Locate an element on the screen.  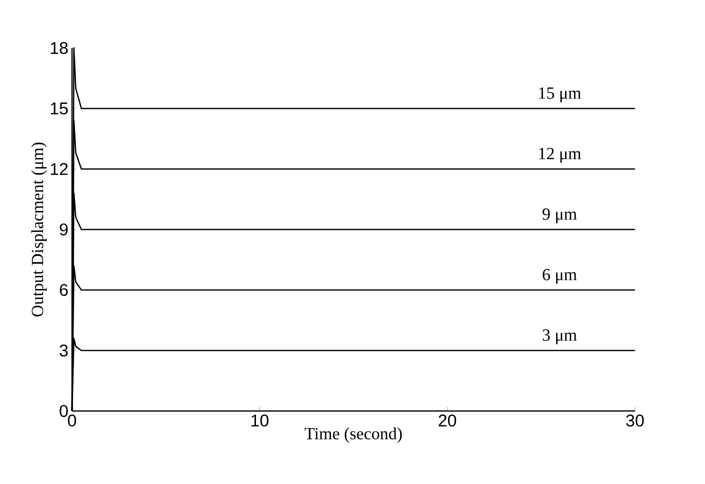
x-tick-label: 0 is located at coordinates (72, 420).